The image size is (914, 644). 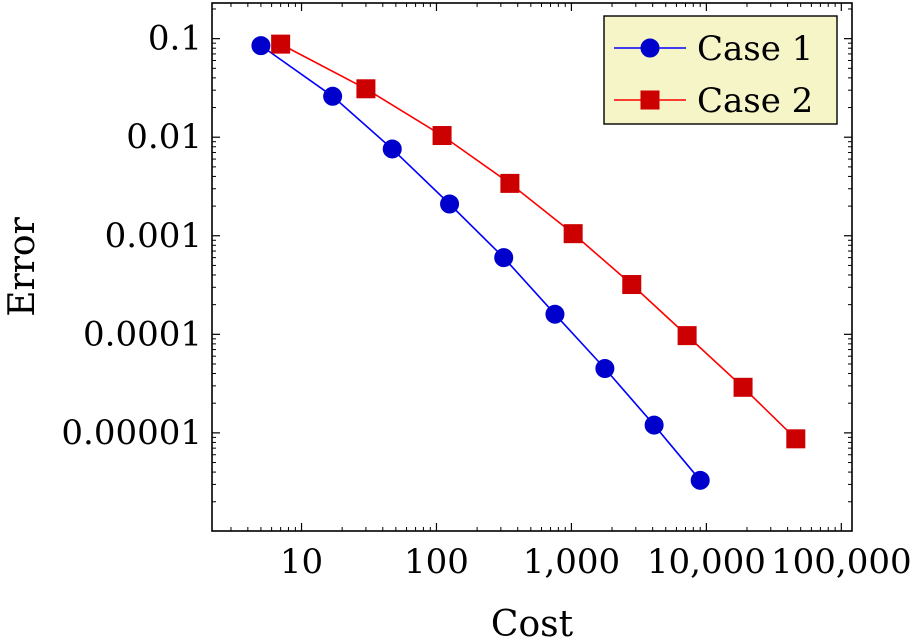 I want to click on y-tick-label: 0.0001, so click(x=142, y=334).